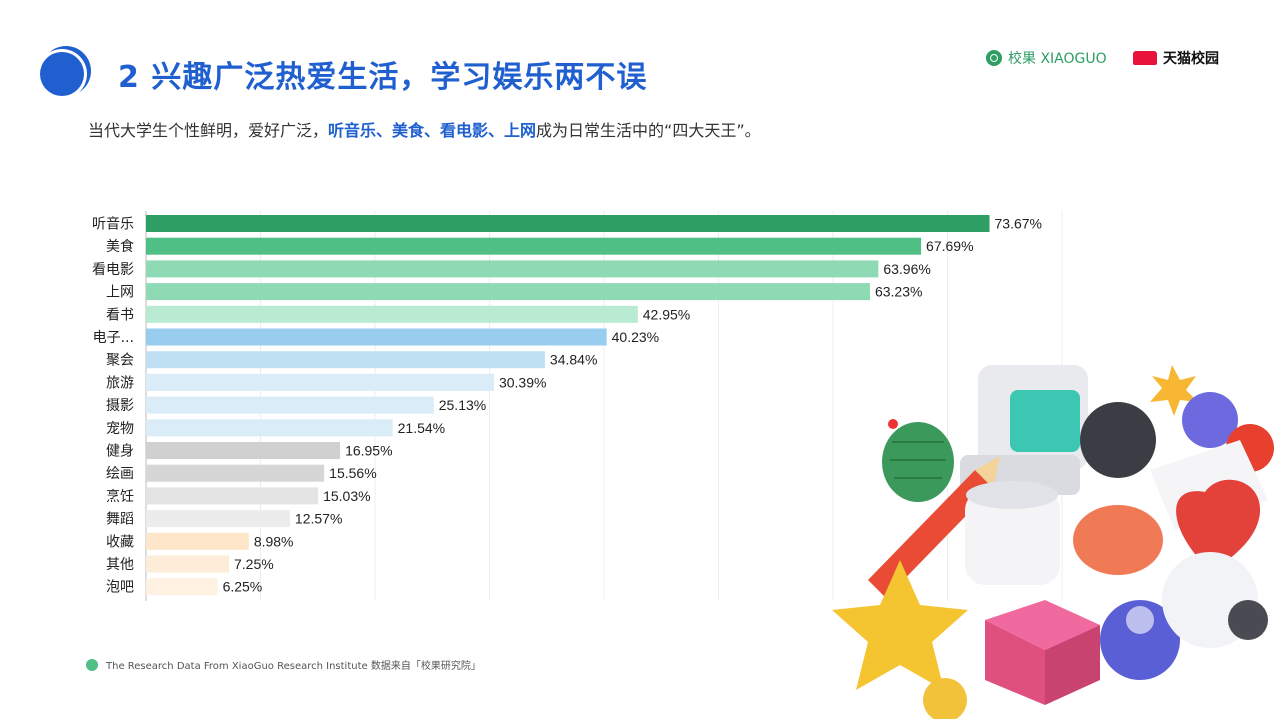  Describe the element at coordinates (1118, 540) in the screenshot. I see `piggy-bank-icon` at that location.